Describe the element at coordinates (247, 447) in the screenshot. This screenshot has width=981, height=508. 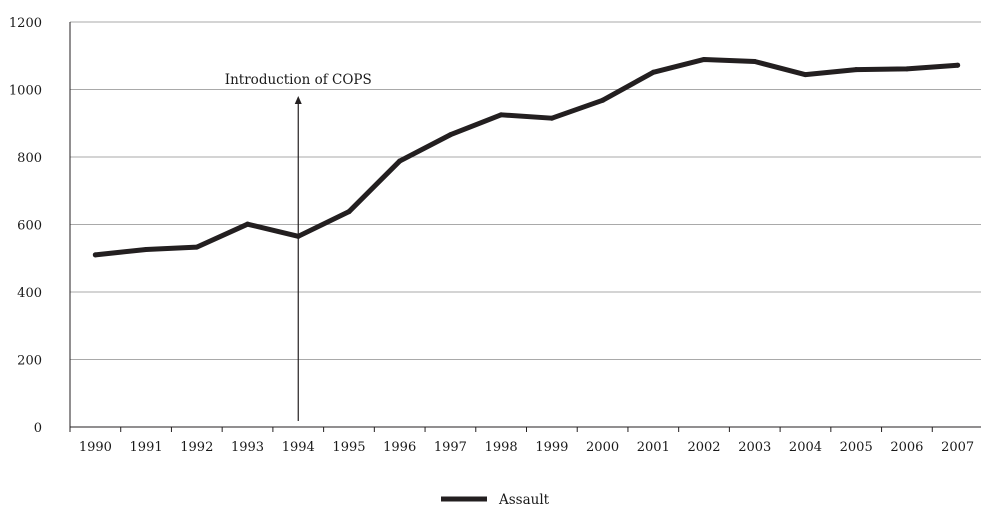
I see `x-tick-label: 1993` at that location.